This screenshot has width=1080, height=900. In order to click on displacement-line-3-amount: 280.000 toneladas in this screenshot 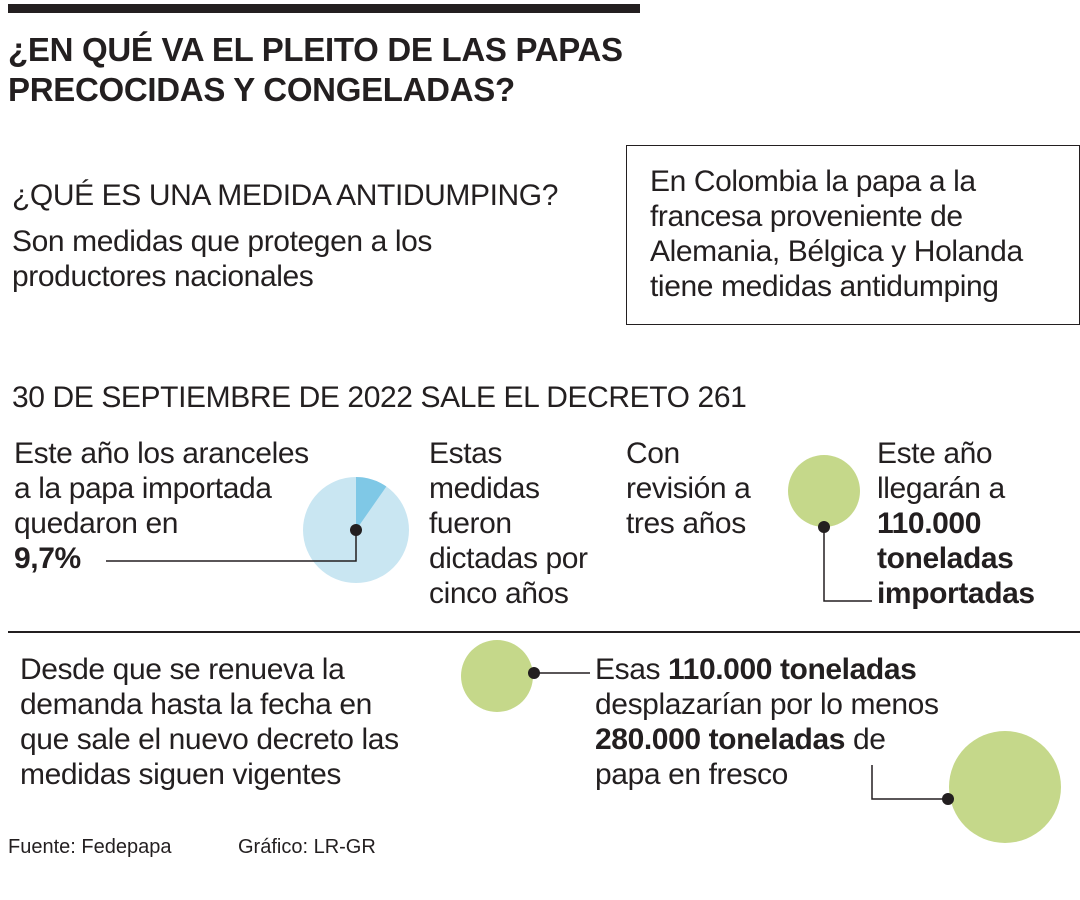, I will do `click(720, 739)`.